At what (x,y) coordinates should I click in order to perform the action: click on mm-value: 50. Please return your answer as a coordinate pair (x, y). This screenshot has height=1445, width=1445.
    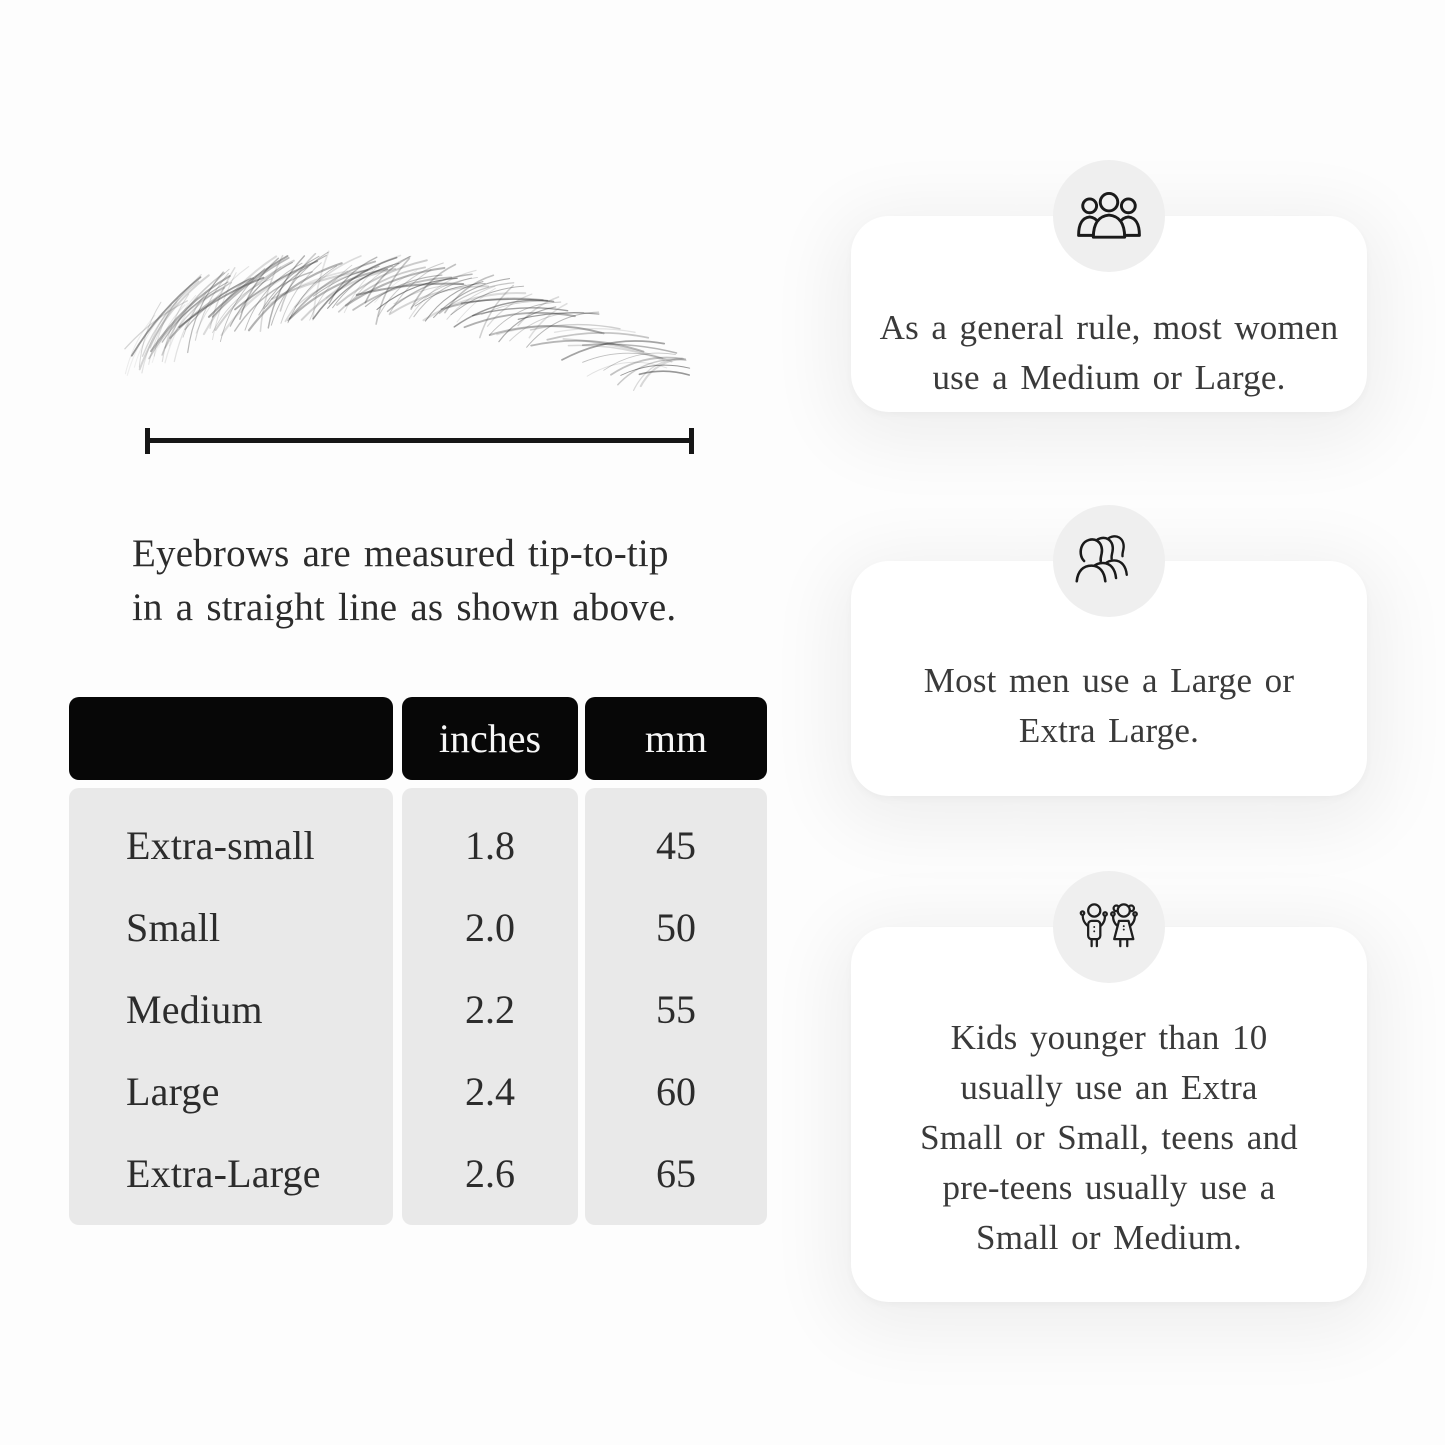
    Looking at the image, I should click on (676, 927).